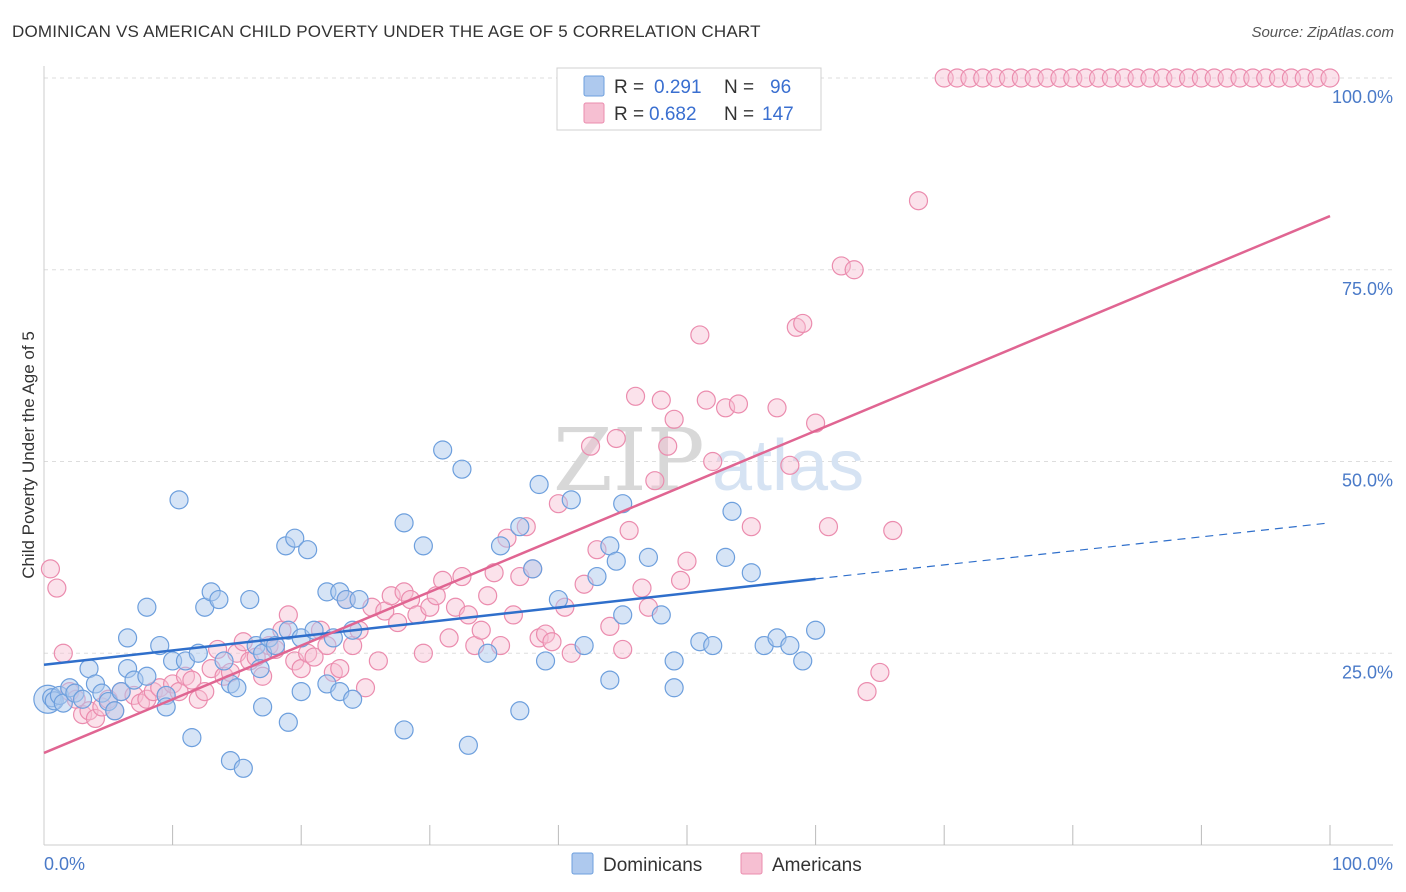 This screenshot has height=892, width=1406. I want to click on x-tick-max: 100.0%, so click(1362, 864).